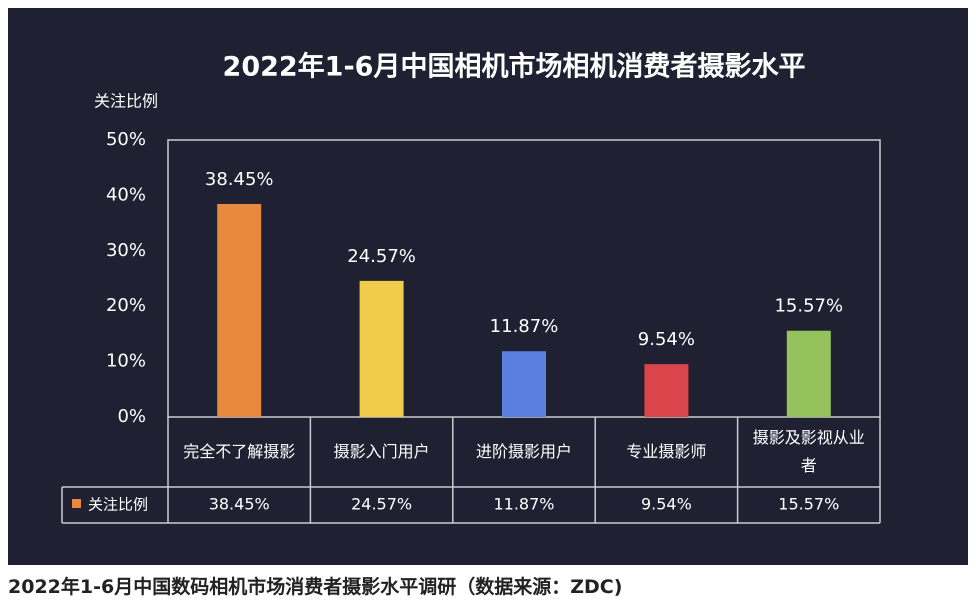 Image resolution: width=976 pixels, height=613 pixels. I want to click on table-value: 11.87%, so click(523, 504).